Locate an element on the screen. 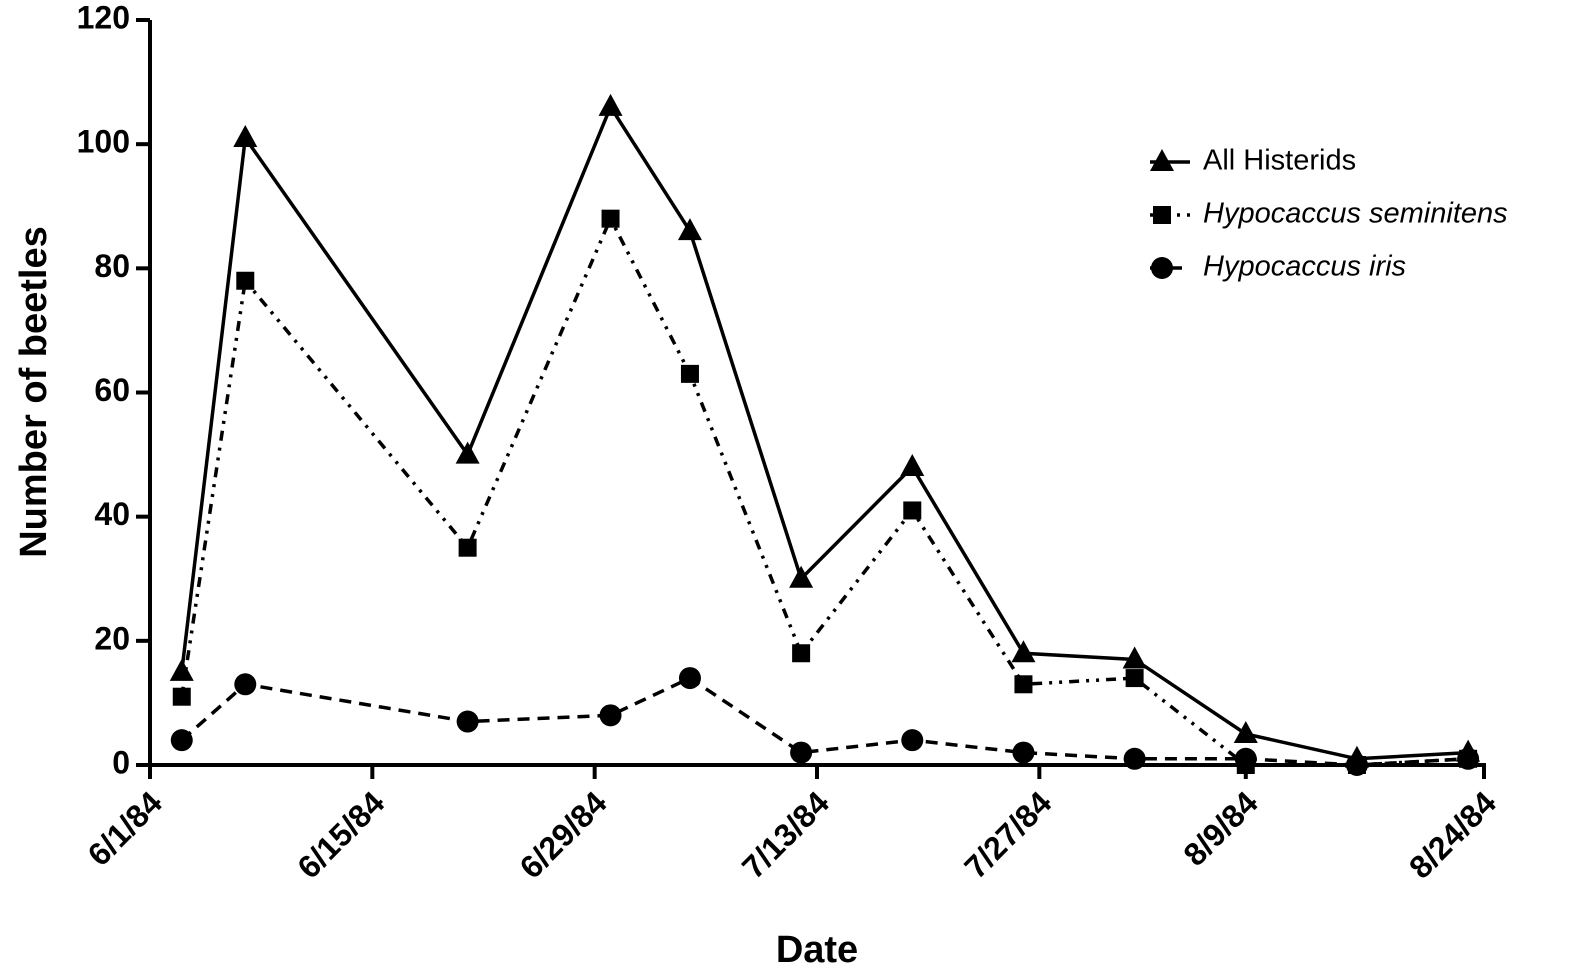 The width and height of the screenshot is (1587, 980). y-tick-label: 80 is located at coordinates (112, 266).